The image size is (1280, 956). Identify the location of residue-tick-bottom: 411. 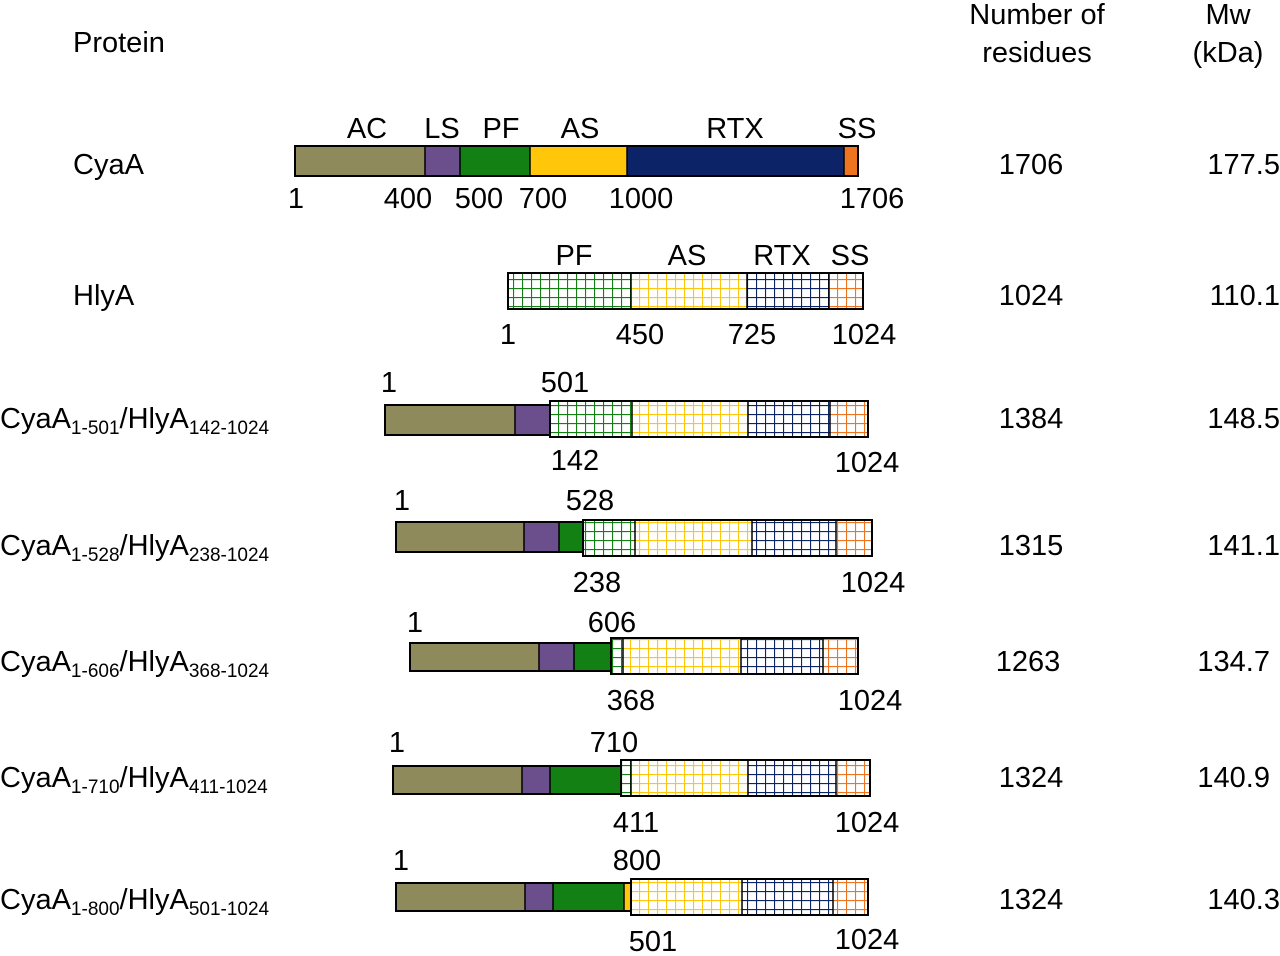
(636, 823).